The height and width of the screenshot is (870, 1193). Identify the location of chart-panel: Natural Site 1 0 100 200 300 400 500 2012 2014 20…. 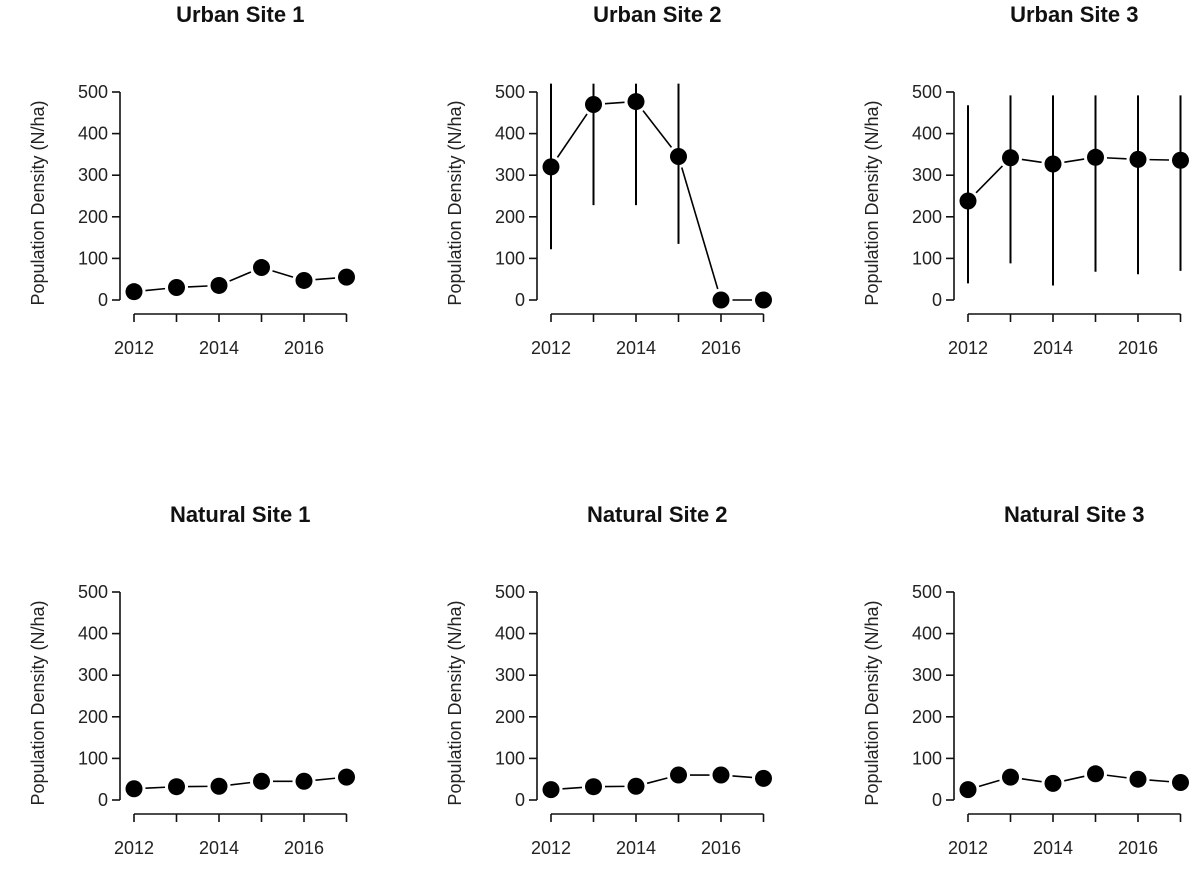
(191, 680).